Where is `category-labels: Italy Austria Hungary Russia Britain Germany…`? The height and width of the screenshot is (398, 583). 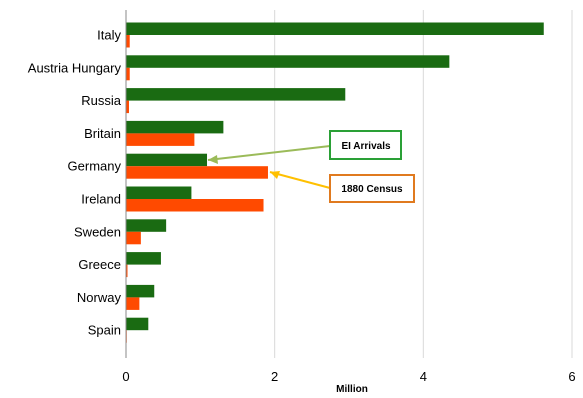
category-labels: Italy Austria Hungary Russia Britain Germany… is located at coordinates (75, 183).